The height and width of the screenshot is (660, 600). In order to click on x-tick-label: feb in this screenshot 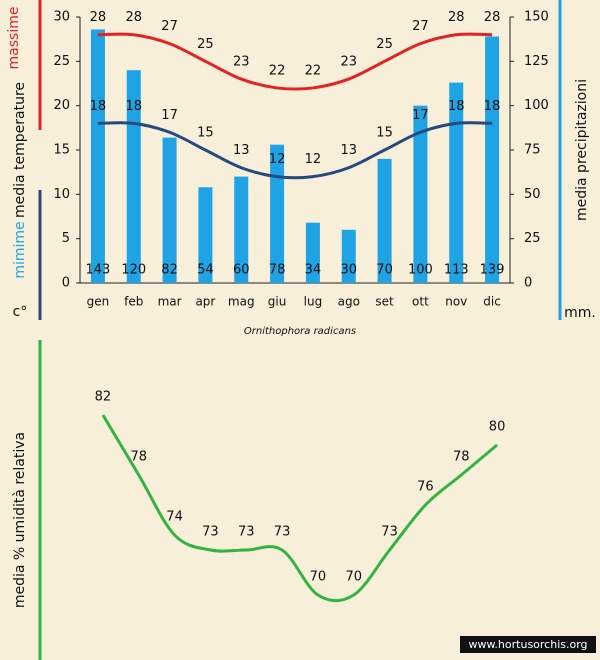, I will do `click(133, 302)`.